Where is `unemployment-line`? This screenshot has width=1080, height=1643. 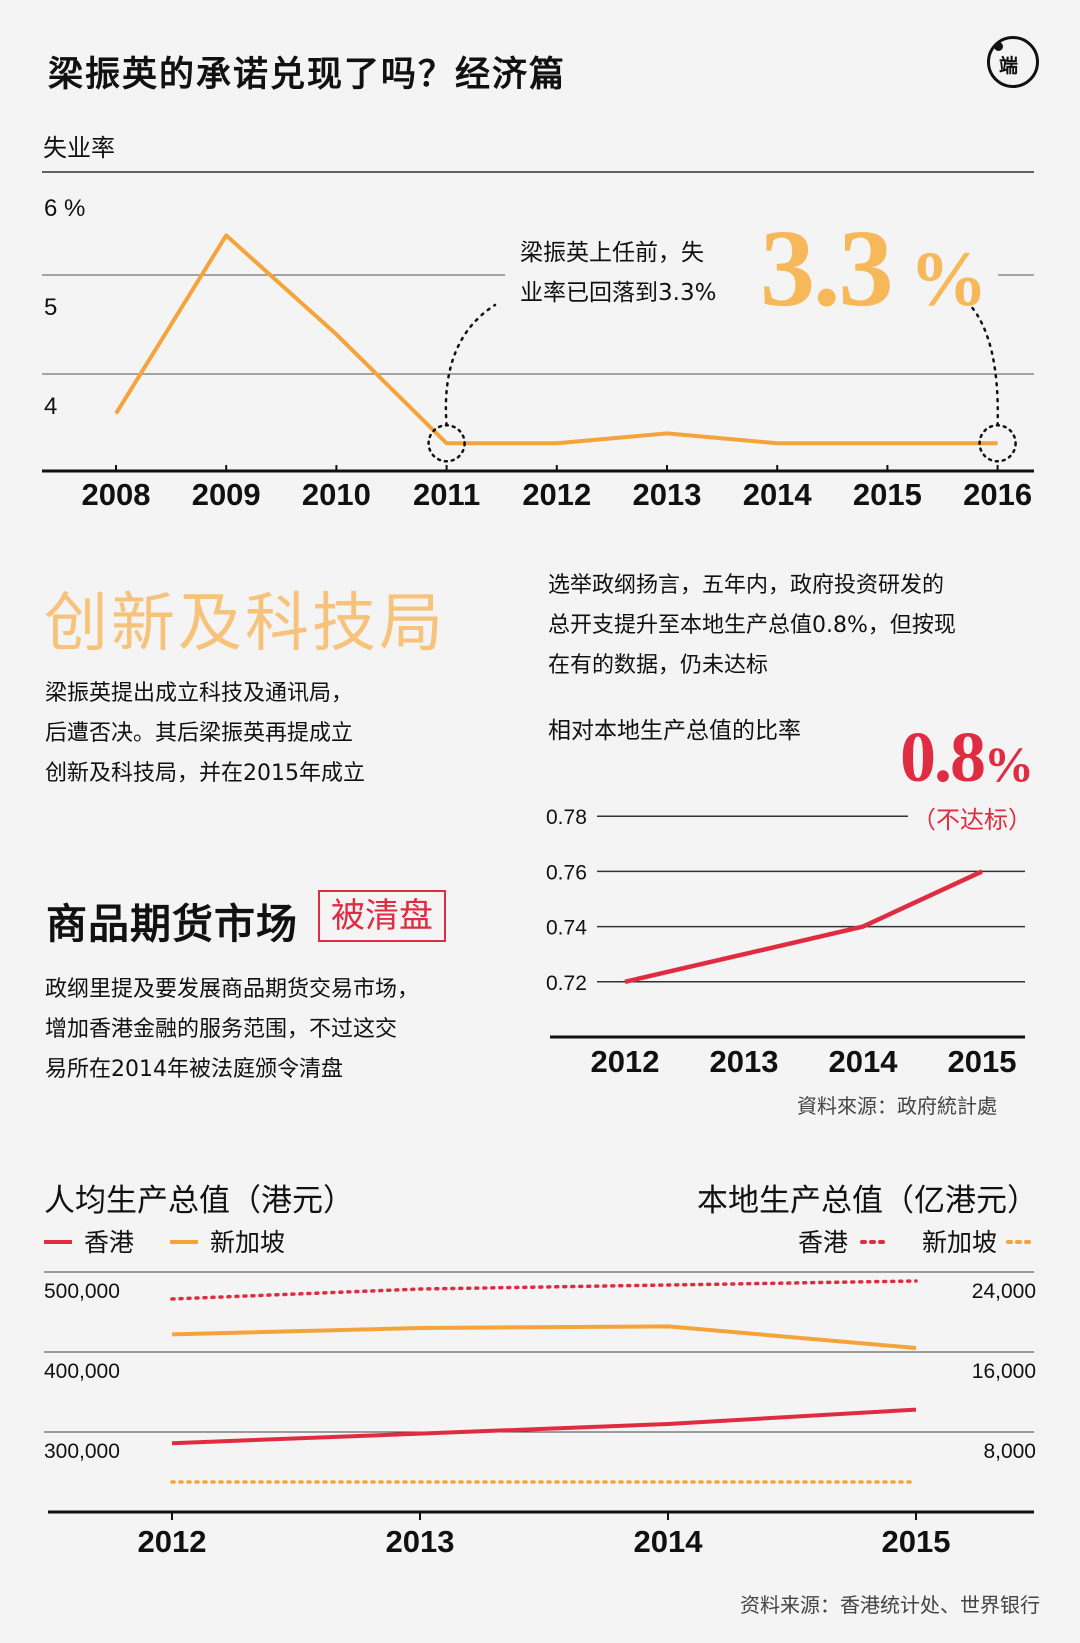
unemployment-line is located at coordinates (556, 339).